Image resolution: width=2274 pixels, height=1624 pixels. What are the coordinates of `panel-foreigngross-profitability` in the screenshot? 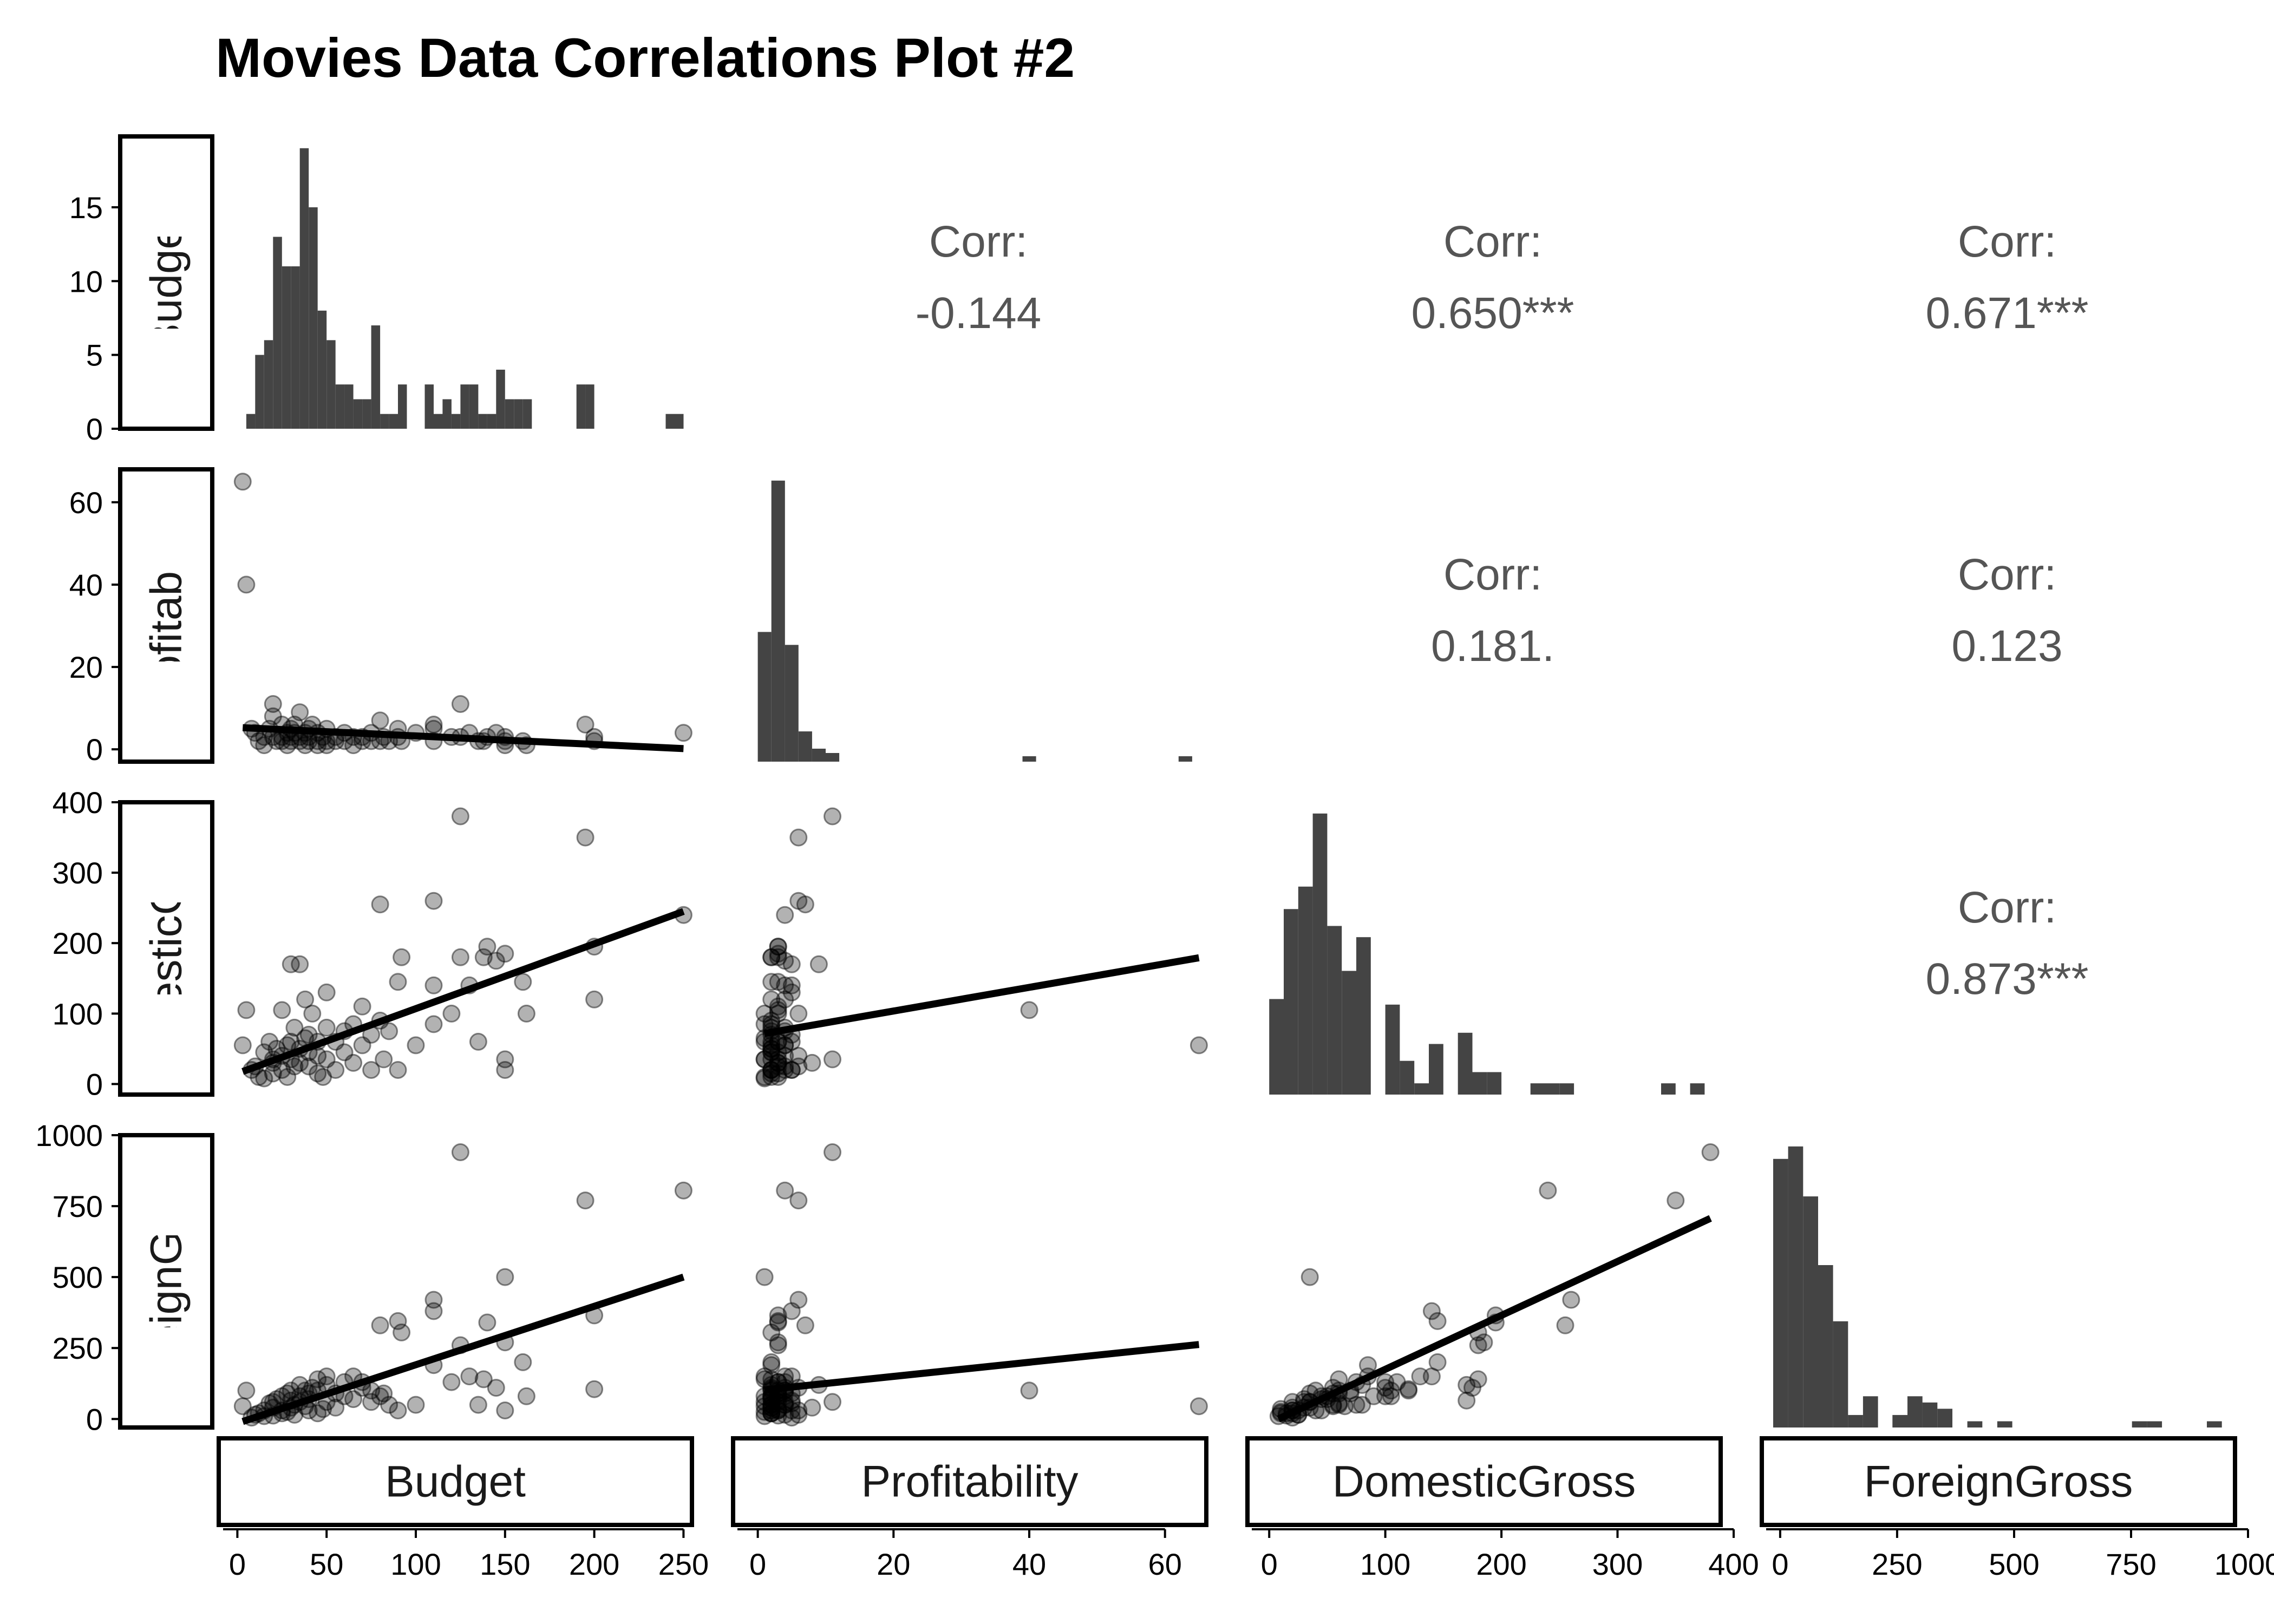 It's located at (982, 1285).